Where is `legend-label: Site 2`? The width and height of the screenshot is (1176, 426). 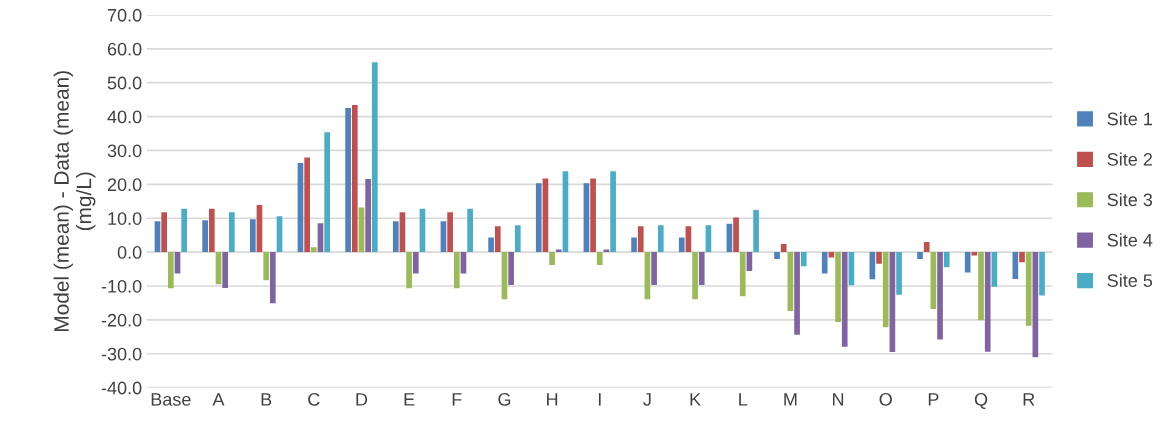 legend-label: Site 2 is located at coordinates (1129, 159).